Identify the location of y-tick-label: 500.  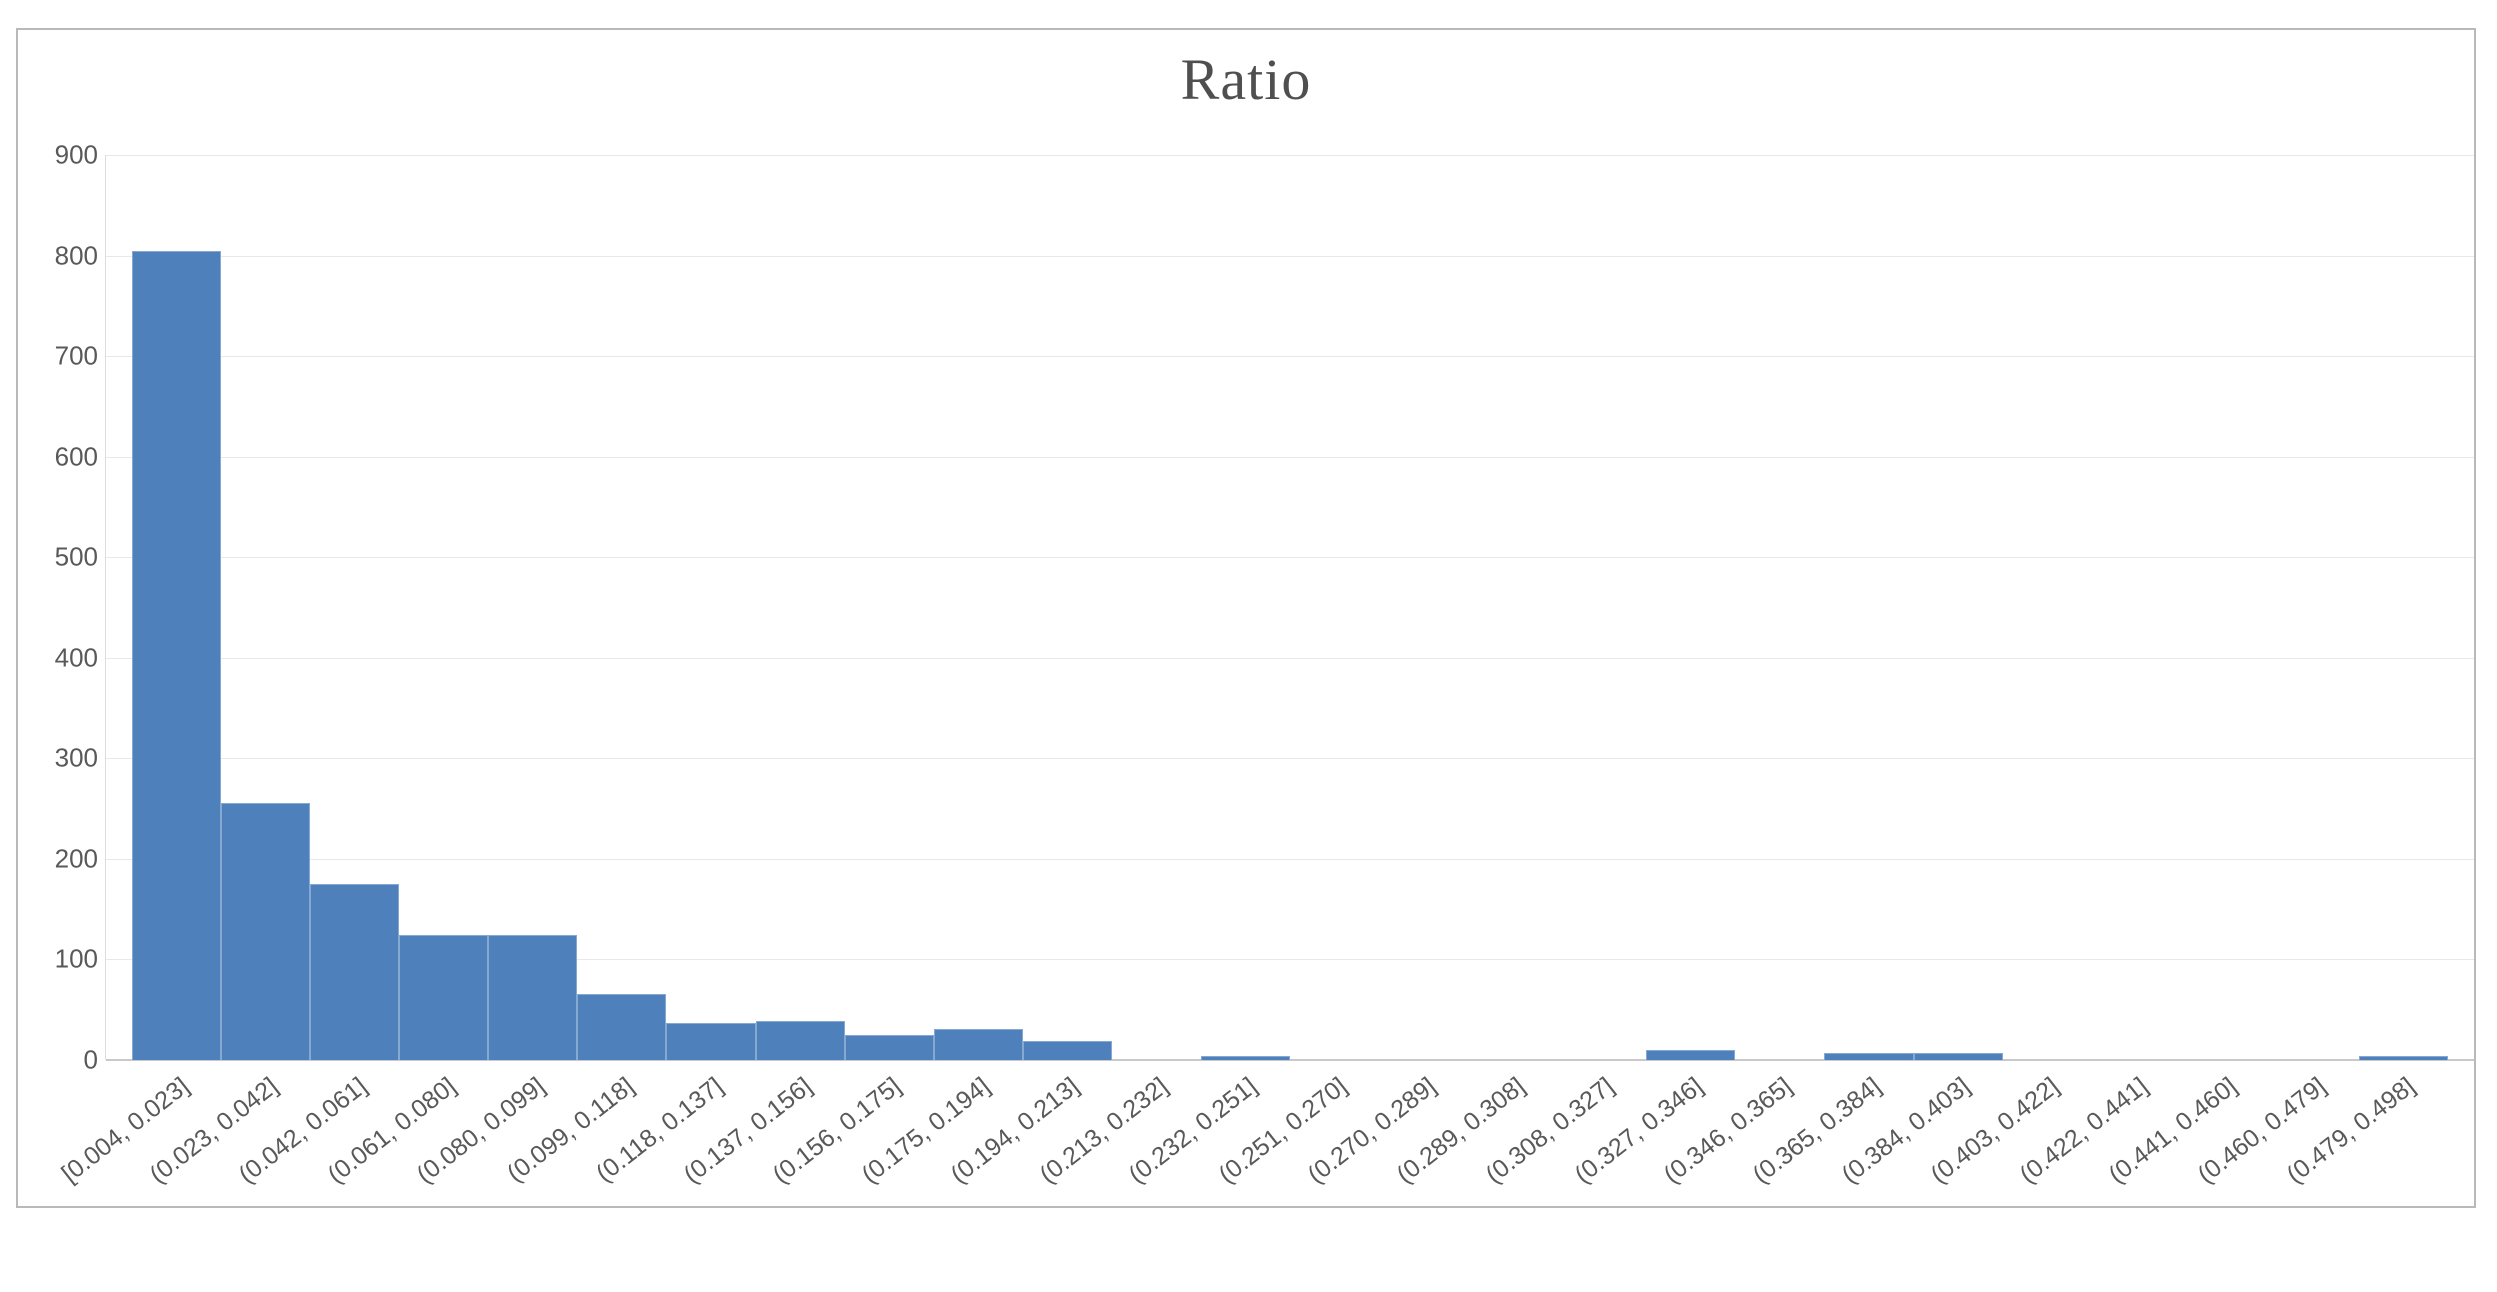
(76, 556).